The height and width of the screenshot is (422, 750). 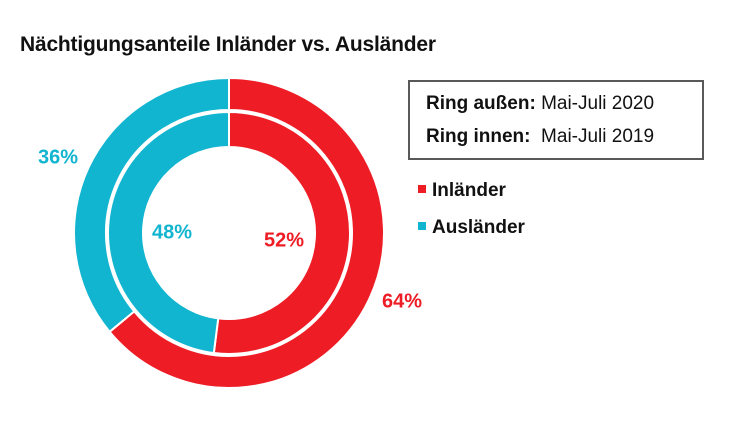 I want to click on inner-label-inlaender: 52%, so click(x=284, y=240).